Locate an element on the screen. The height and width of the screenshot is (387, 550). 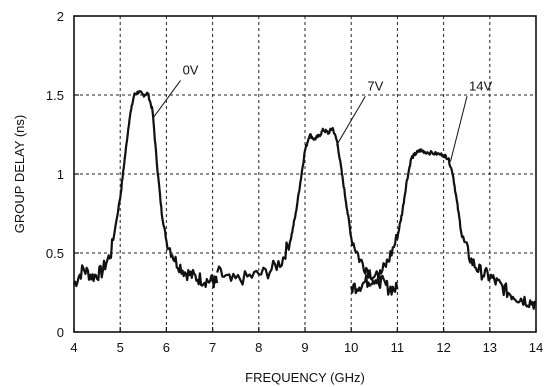
x-tick-label: 7 is located at coordinates (212, 347).